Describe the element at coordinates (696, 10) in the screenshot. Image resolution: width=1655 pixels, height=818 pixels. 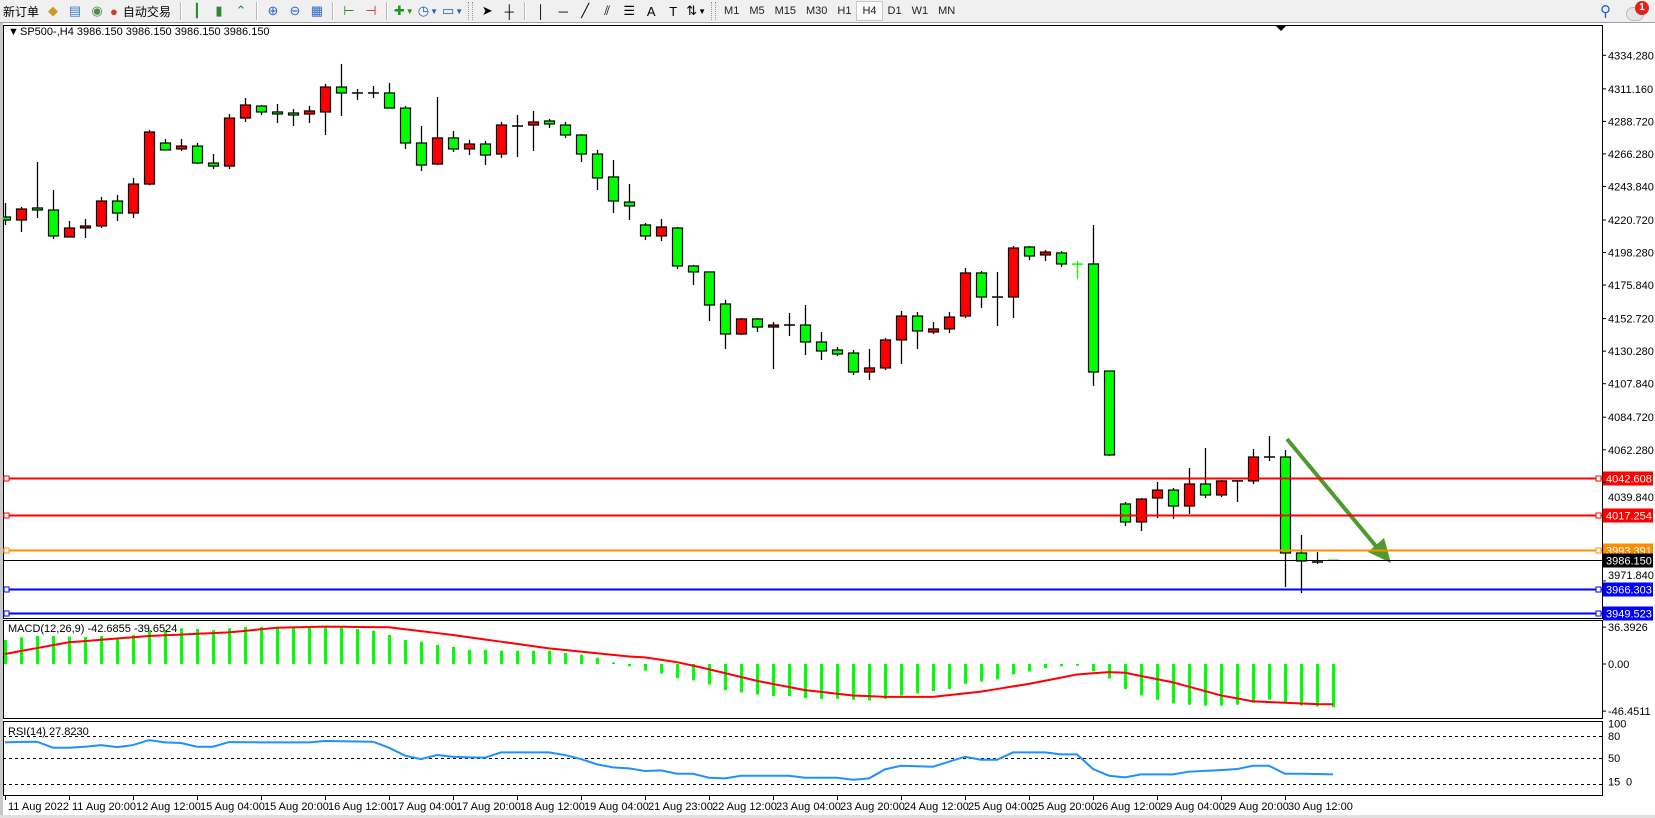
I see `arrows-icon: ⇅ ▼` at that location.